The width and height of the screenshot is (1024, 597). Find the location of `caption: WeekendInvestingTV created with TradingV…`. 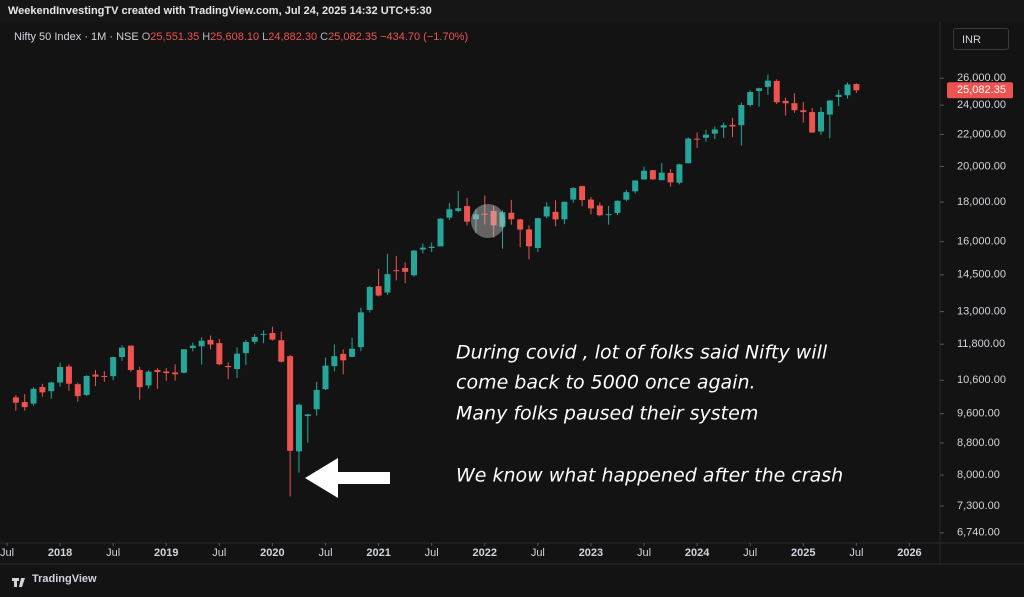

caption: WeekendInvestingTV created with TradingV… is located at coordinates (220, 11).